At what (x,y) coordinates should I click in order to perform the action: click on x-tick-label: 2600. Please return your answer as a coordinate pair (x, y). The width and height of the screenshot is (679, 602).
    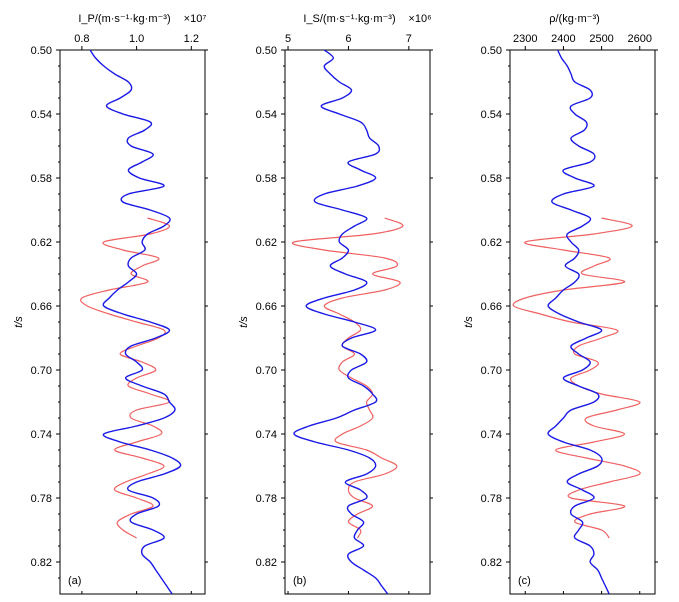
    Looking at the image, I should click on (639, 39).